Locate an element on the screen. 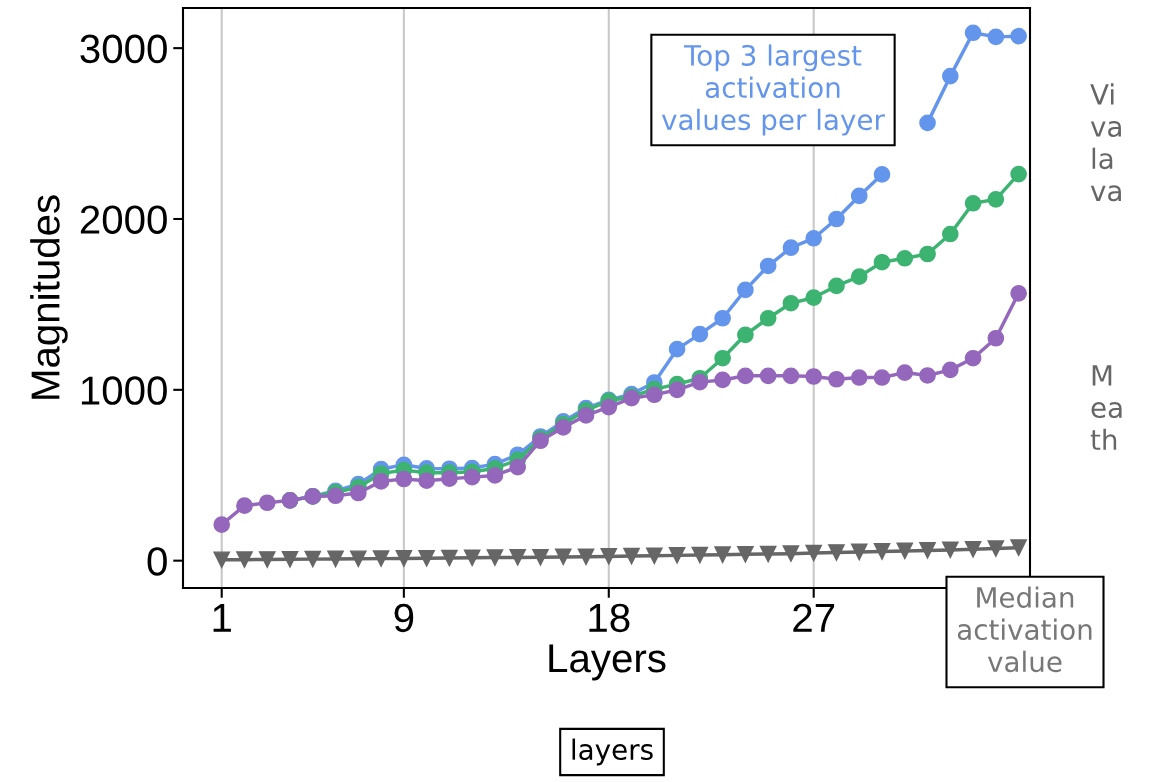 Image resolution: width=1149 pixels, height=782 pixels. text: Vi va la va is located at coordinates (1105, 142).